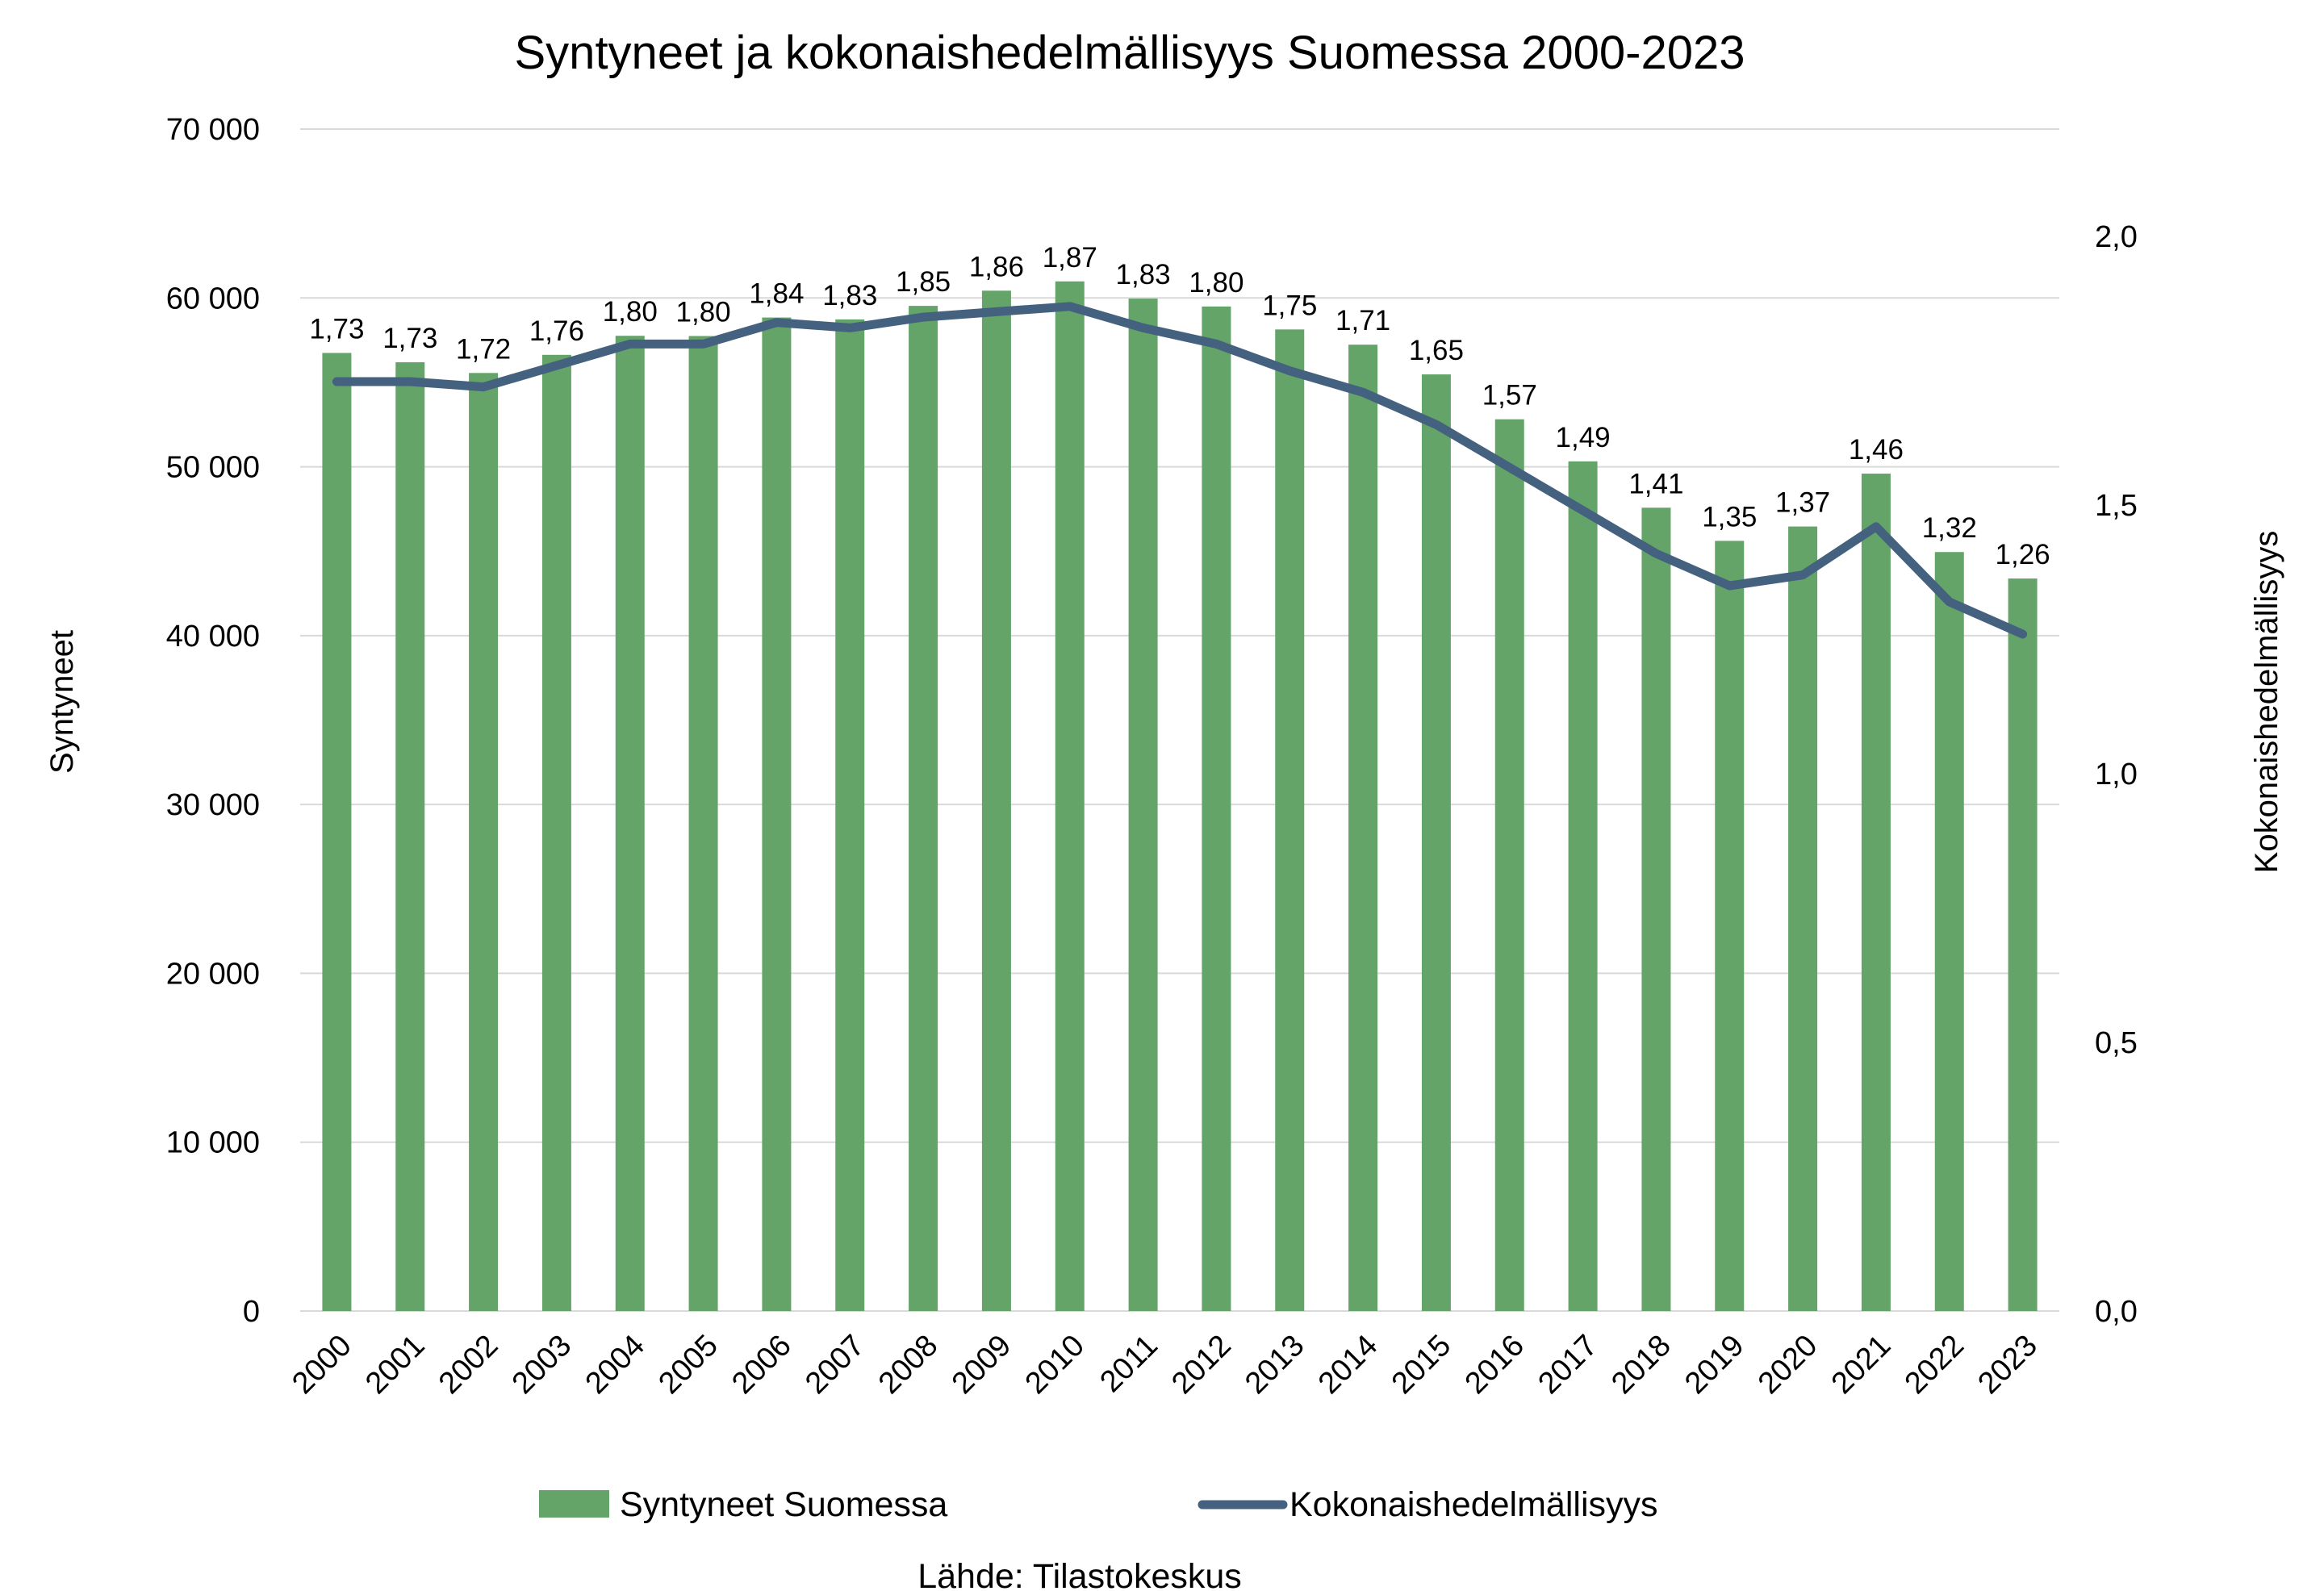 The width and height of the screenshot is (2324, 1591). What do you see at coordinates (1201, 1365) in the screenshot?
I see `x-tick-label: 2012` at bounding box center [1201, 1365].